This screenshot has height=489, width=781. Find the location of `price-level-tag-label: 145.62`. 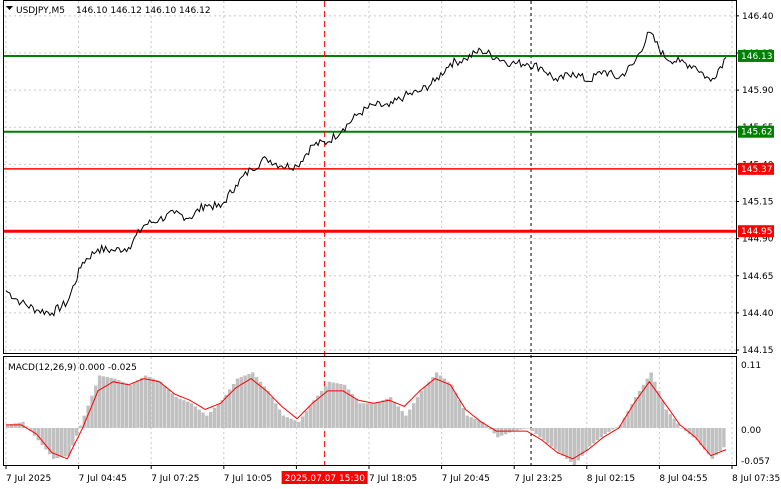

price-level-tag-label: 145.62 is located at coordinates (757, 133).